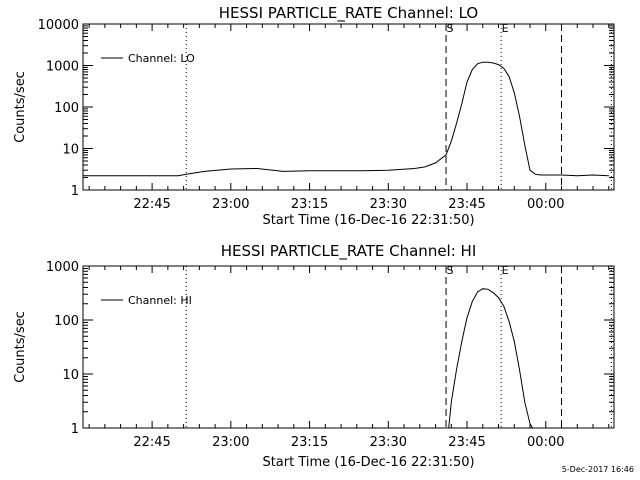 This screenshot has height=480, width=640. I want to click on panel-1-legend-label: Channel: LO, so click(161, 58).